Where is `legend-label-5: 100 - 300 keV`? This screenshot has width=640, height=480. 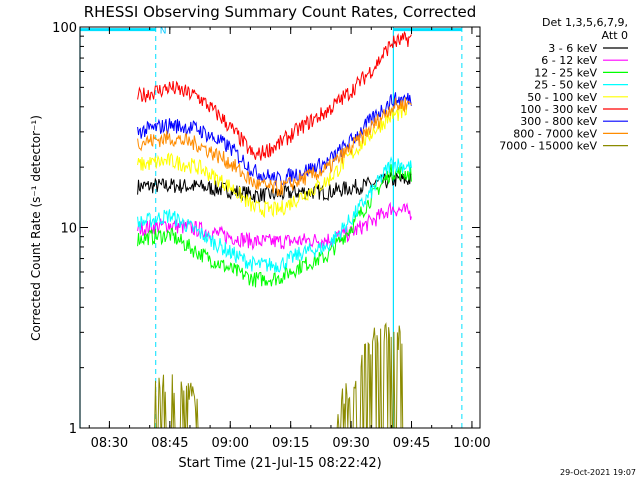
legend-label-5: 100 - 300 keV is located at coordinates (558, 109).